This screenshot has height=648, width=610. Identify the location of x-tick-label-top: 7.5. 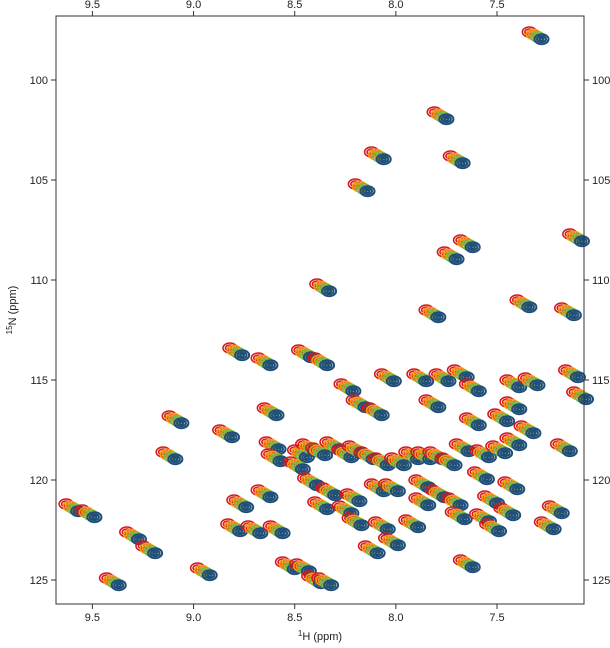
(496, 5).